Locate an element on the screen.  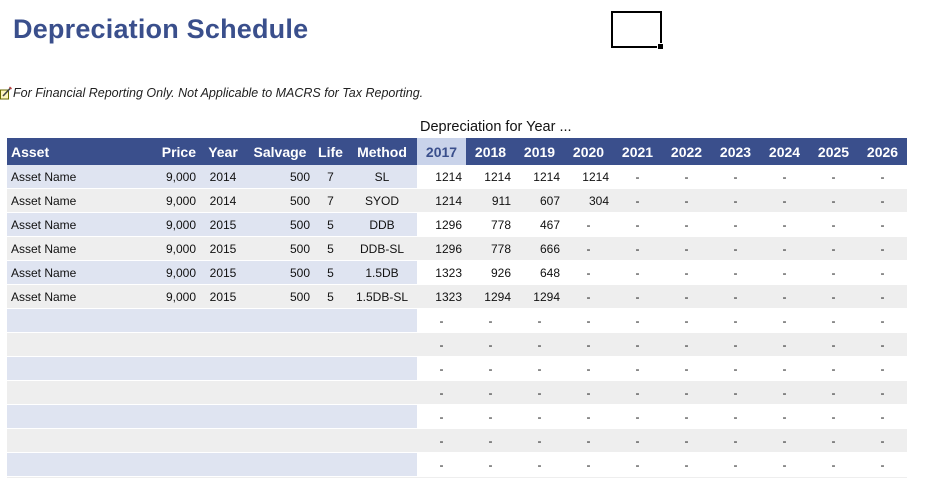
header-life: Life is located at coordinates (330, 151).